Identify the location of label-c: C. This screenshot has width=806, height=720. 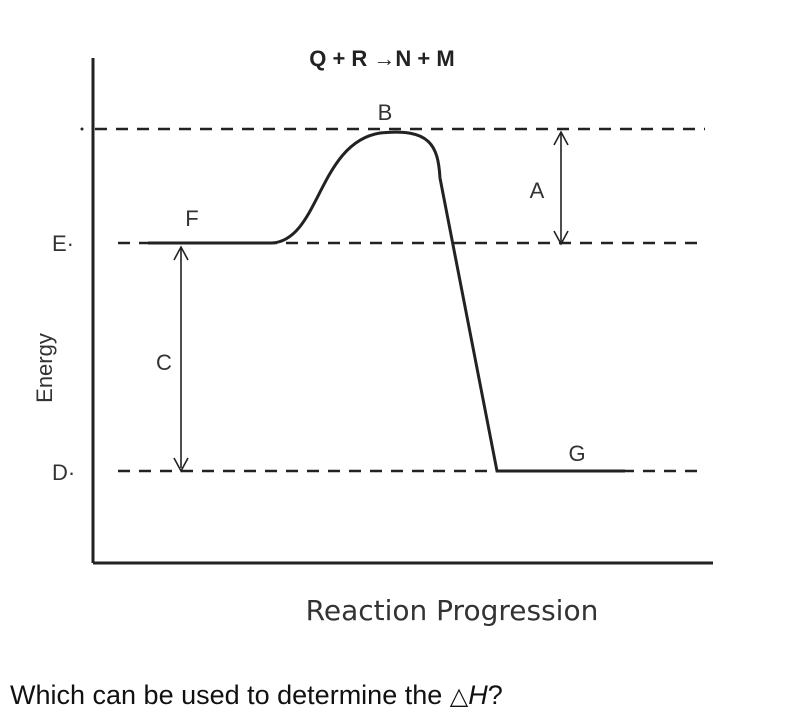
(164, 362).